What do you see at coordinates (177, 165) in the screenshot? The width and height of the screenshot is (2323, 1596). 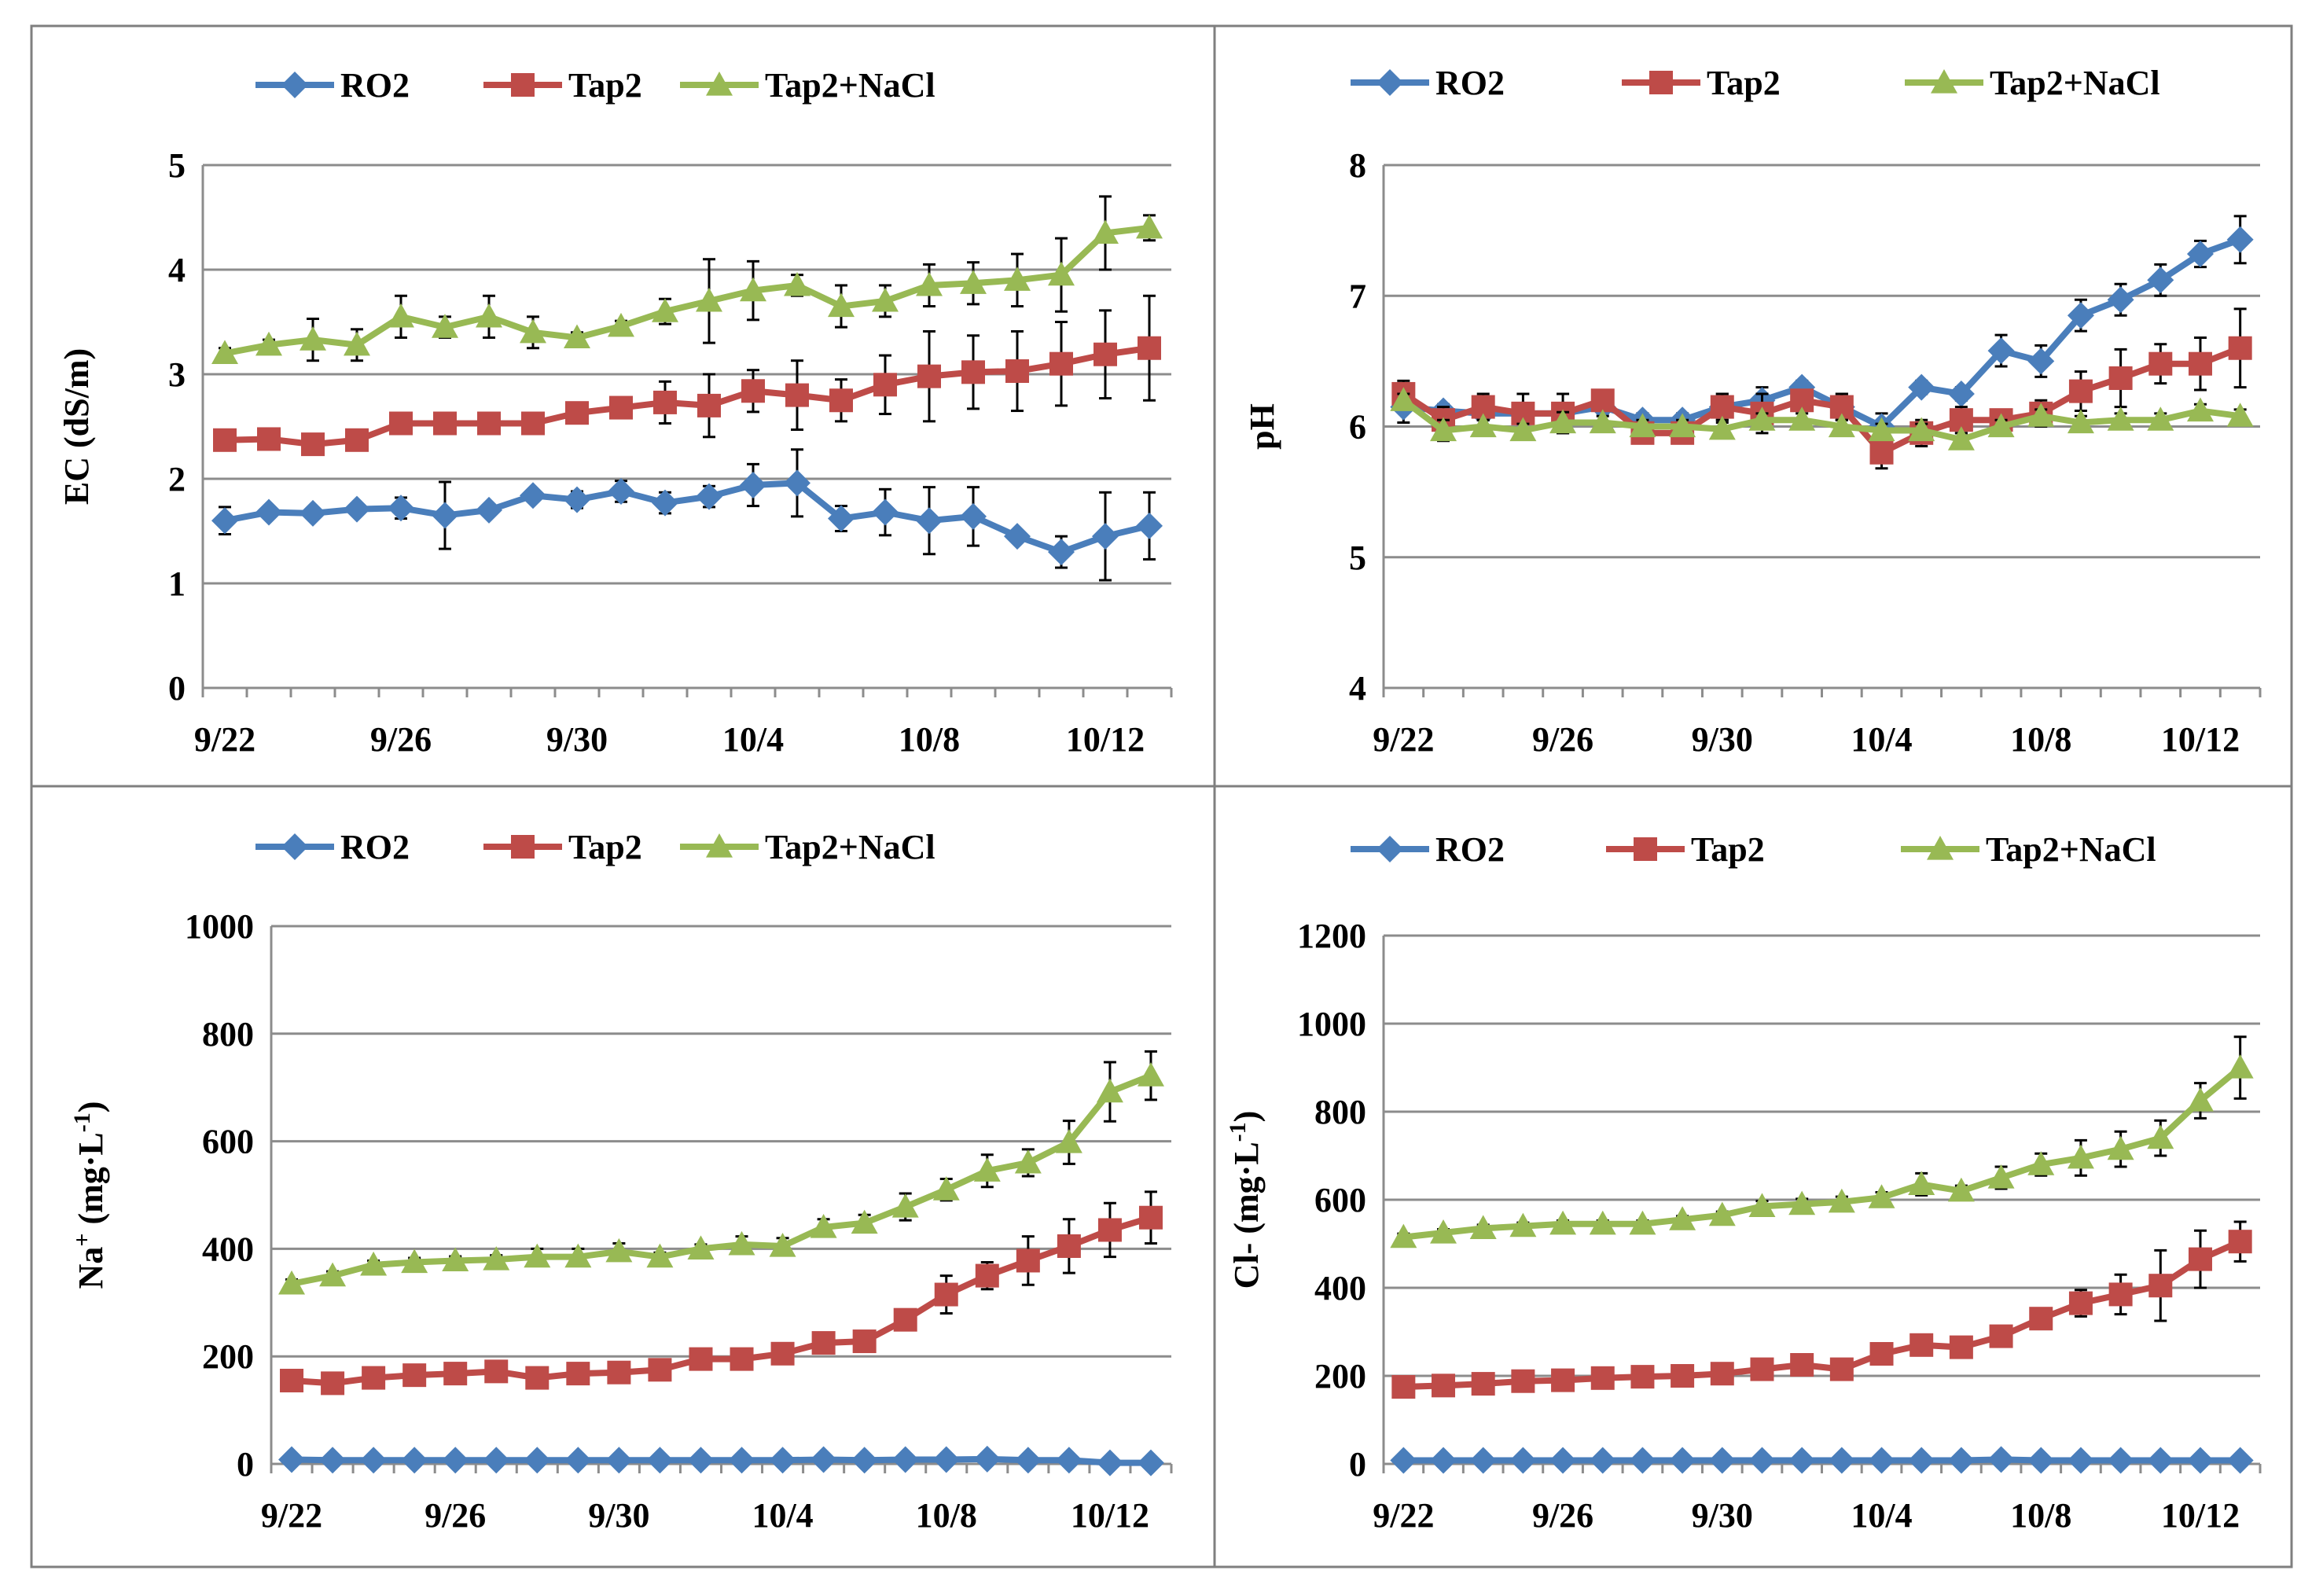 I see `y-tick-label: 5` at bounding box center [177, 165].